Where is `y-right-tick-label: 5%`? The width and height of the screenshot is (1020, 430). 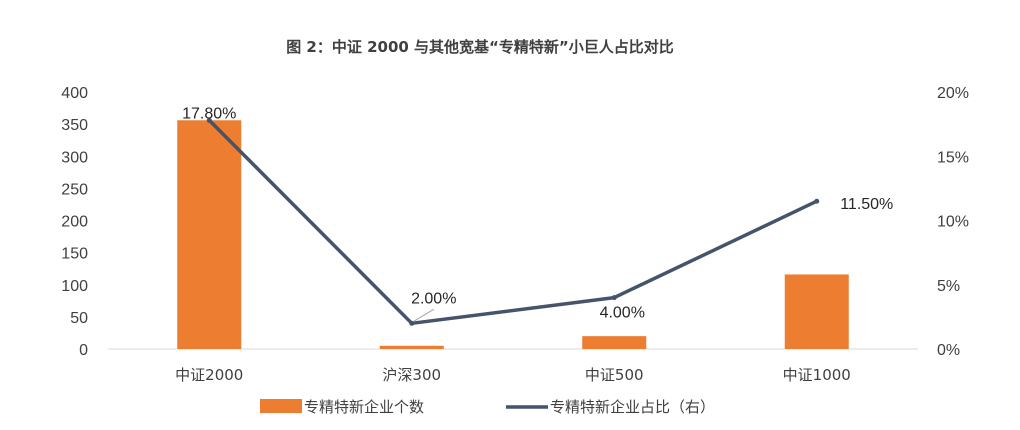 y-right-tick-label: 5% is located at coordinates (948, 286).